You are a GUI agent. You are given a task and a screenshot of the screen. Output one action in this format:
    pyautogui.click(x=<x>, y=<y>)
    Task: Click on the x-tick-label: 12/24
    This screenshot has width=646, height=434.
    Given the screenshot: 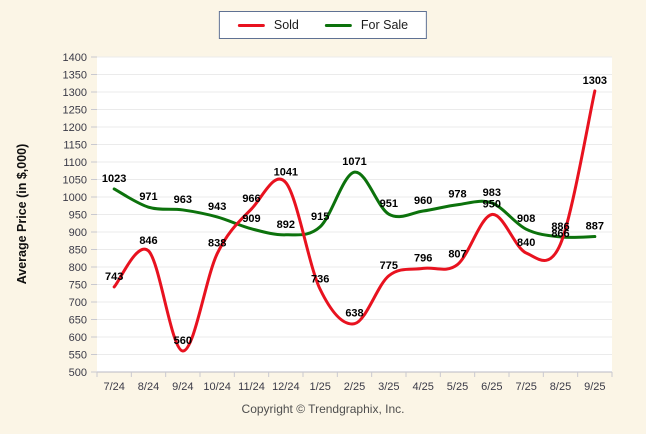 What is the action you would take?
    pyautogui.click(x=286, y=387)
    